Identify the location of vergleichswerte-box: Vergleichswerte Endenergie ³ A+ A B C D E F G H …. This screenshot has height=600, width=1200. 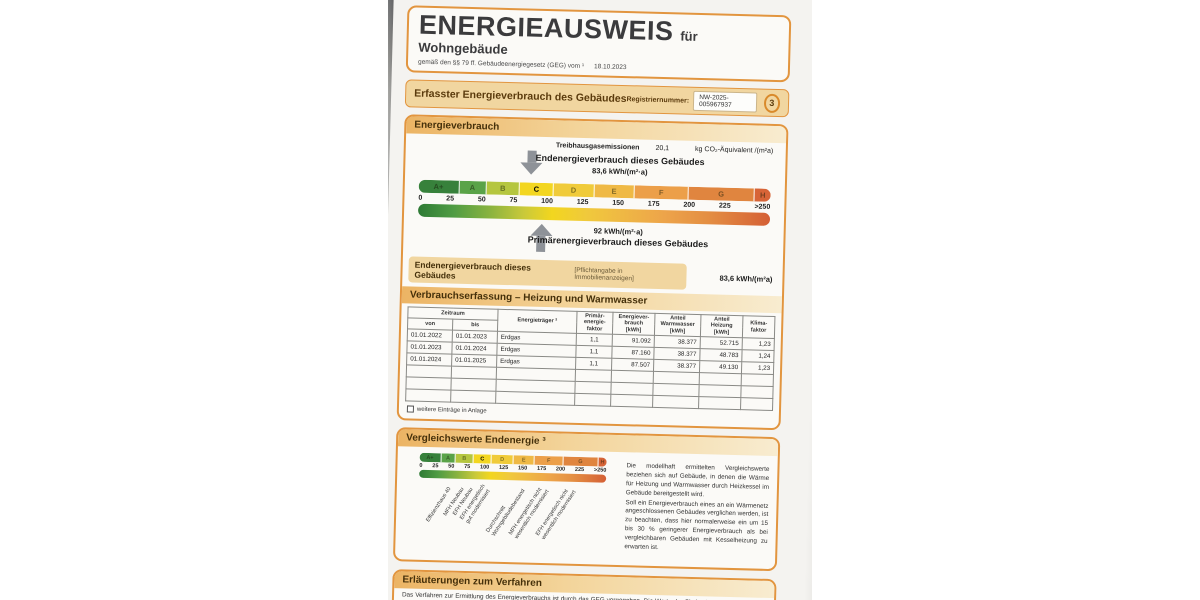
(586, 499).